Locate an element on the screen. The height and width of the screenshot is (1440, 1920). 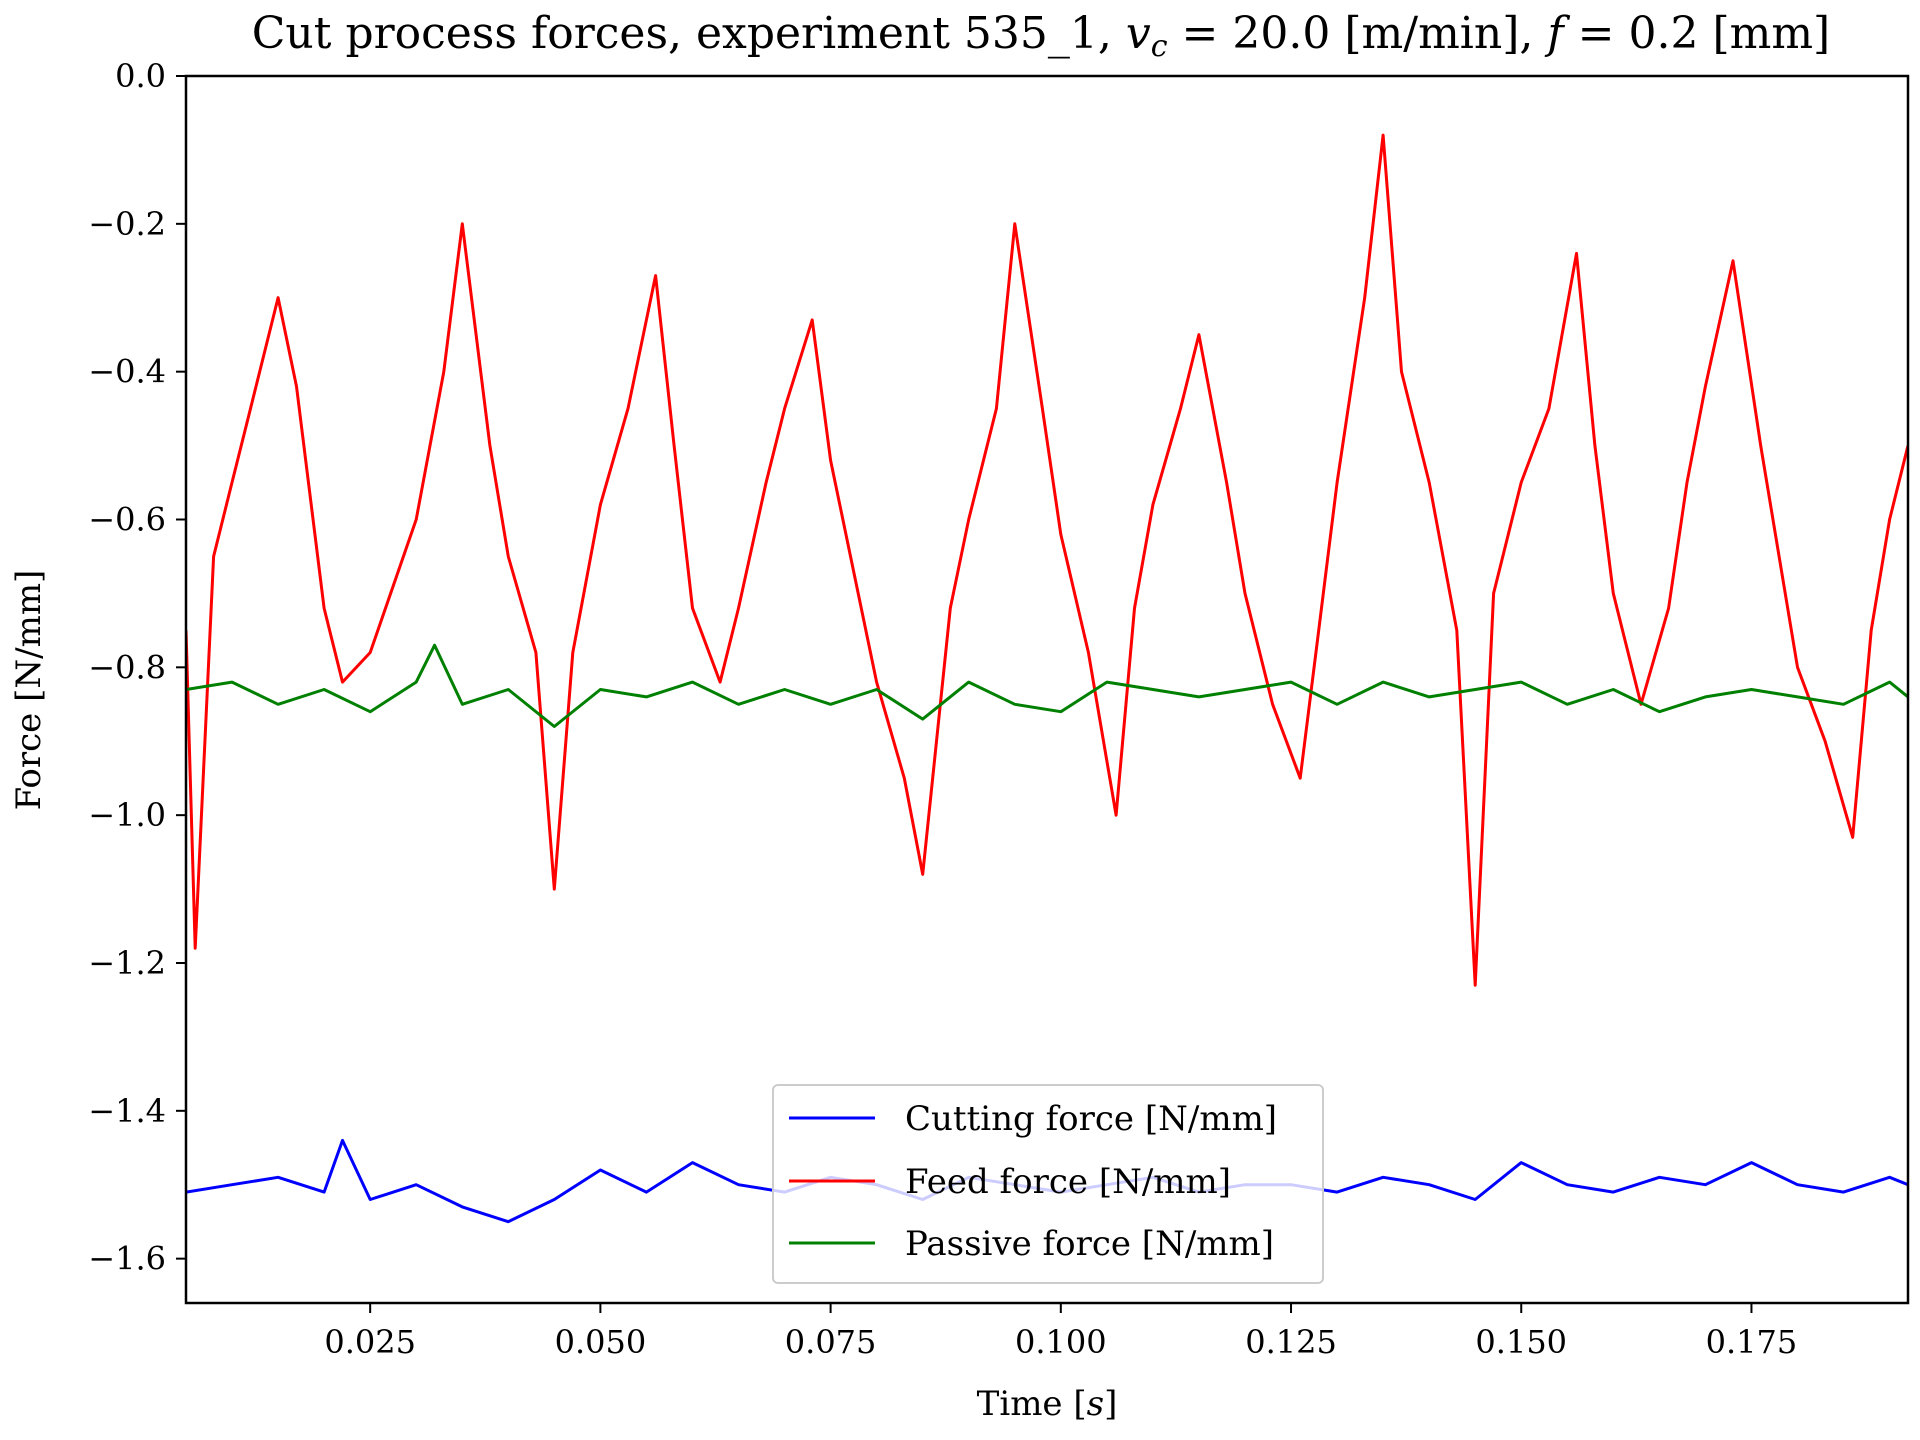
x-tick-label: 0.025 is located at coordinates (370, 1342).